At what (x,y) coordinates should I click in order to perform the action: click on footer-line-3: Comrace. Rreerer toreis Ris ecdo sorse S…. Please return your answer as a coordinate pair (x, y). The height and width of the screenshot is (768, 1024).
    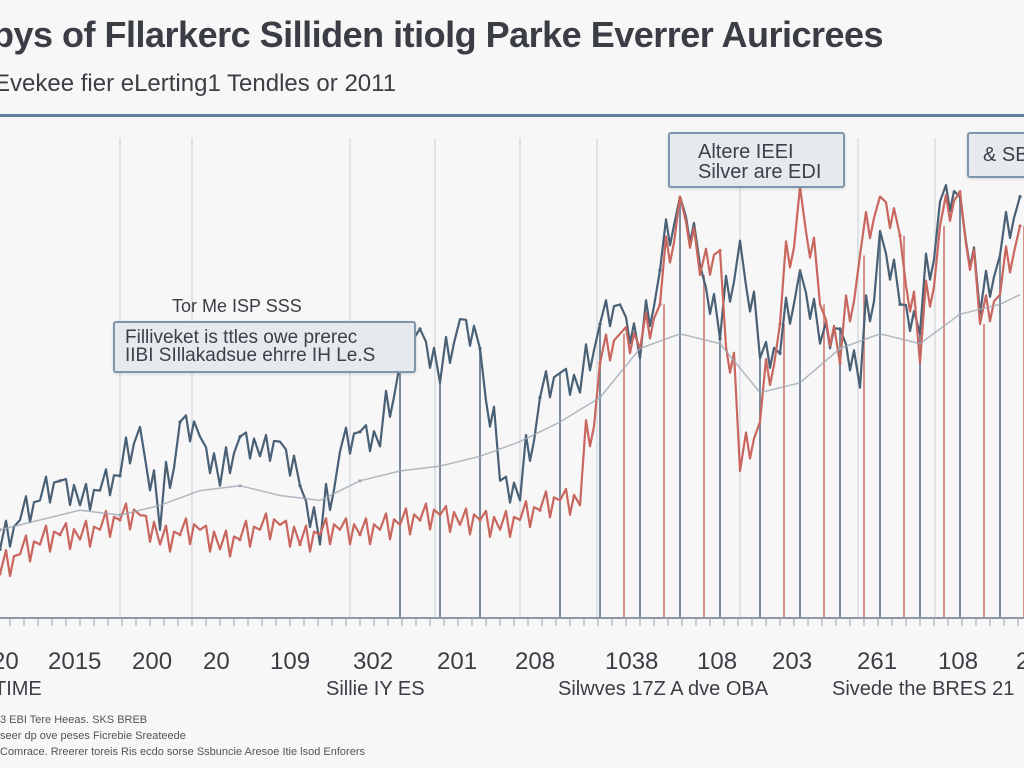
    Looking at the image, I should click on (182, 752).